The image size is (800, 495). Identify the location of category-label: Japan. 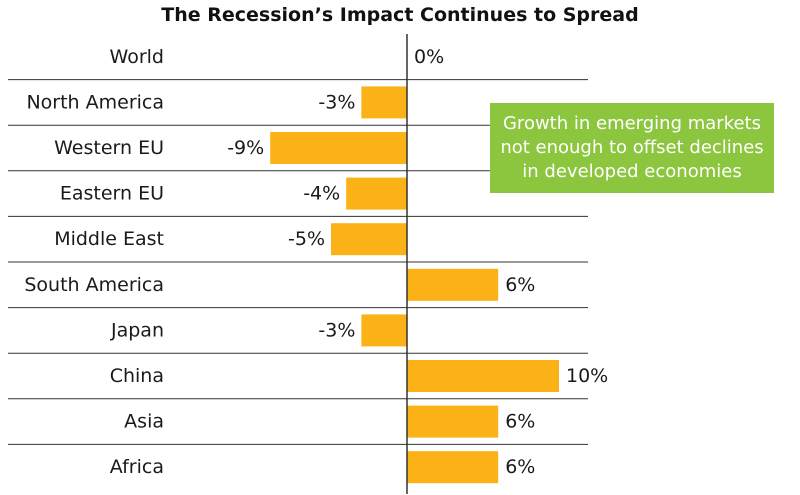
(137, 330).